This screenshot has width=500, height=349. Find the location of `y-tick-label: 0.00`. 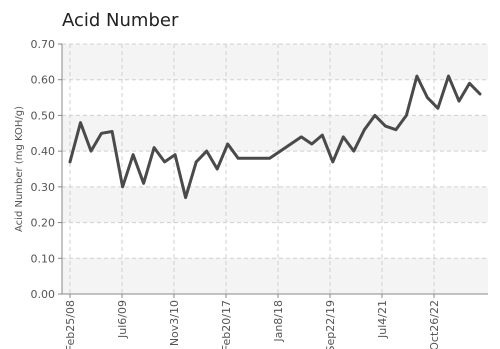

y-tick-label: 0.00 is located at coordinates (43, 294).